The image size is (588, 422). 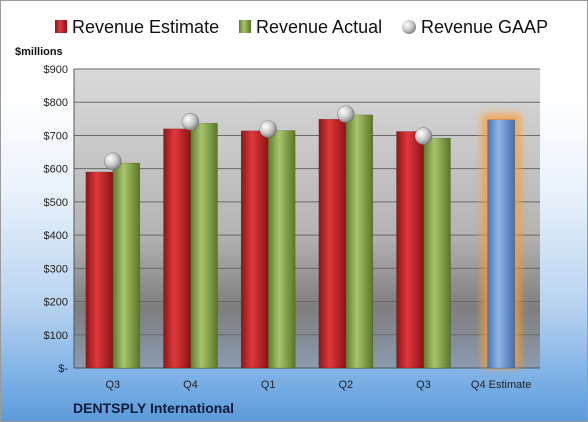 What do you see at coordinates (56, 203) in the screenshot?
I see `y-tick-label: $500` at bounding box center [56, 203].